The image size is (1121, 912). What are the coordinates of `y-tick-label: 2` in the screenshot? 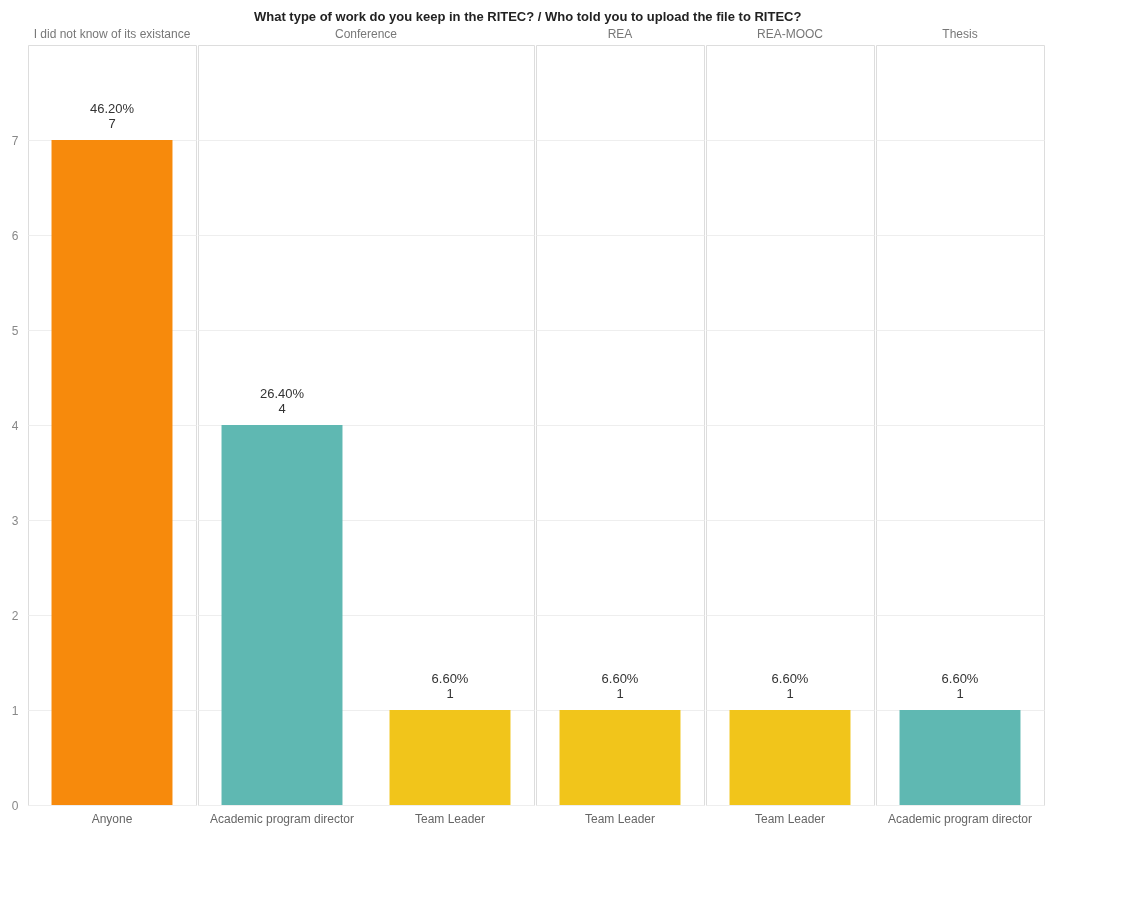 It's located at (15, 615).